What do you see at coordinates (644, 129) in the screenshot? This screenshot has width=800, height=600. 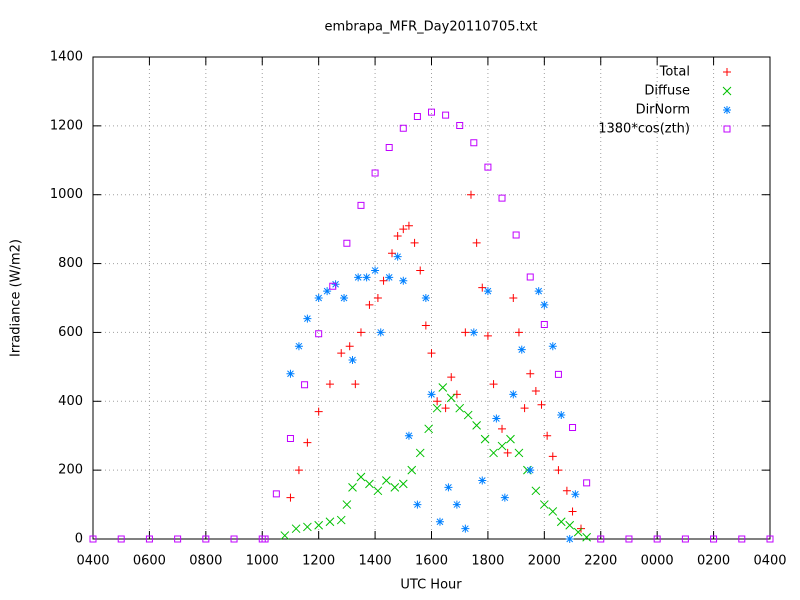 I see `legend-label: 1380*cos(zth)` at bounding box center [644, 129].